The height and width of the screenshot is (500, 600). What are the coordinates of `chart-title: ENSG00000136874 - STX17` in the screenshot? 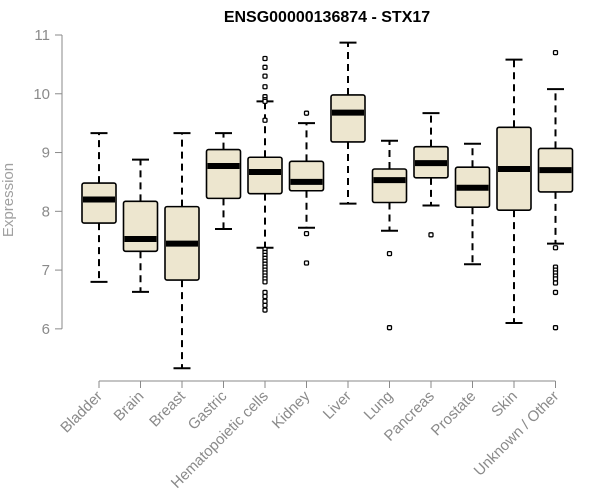 It's located at (327, 17).